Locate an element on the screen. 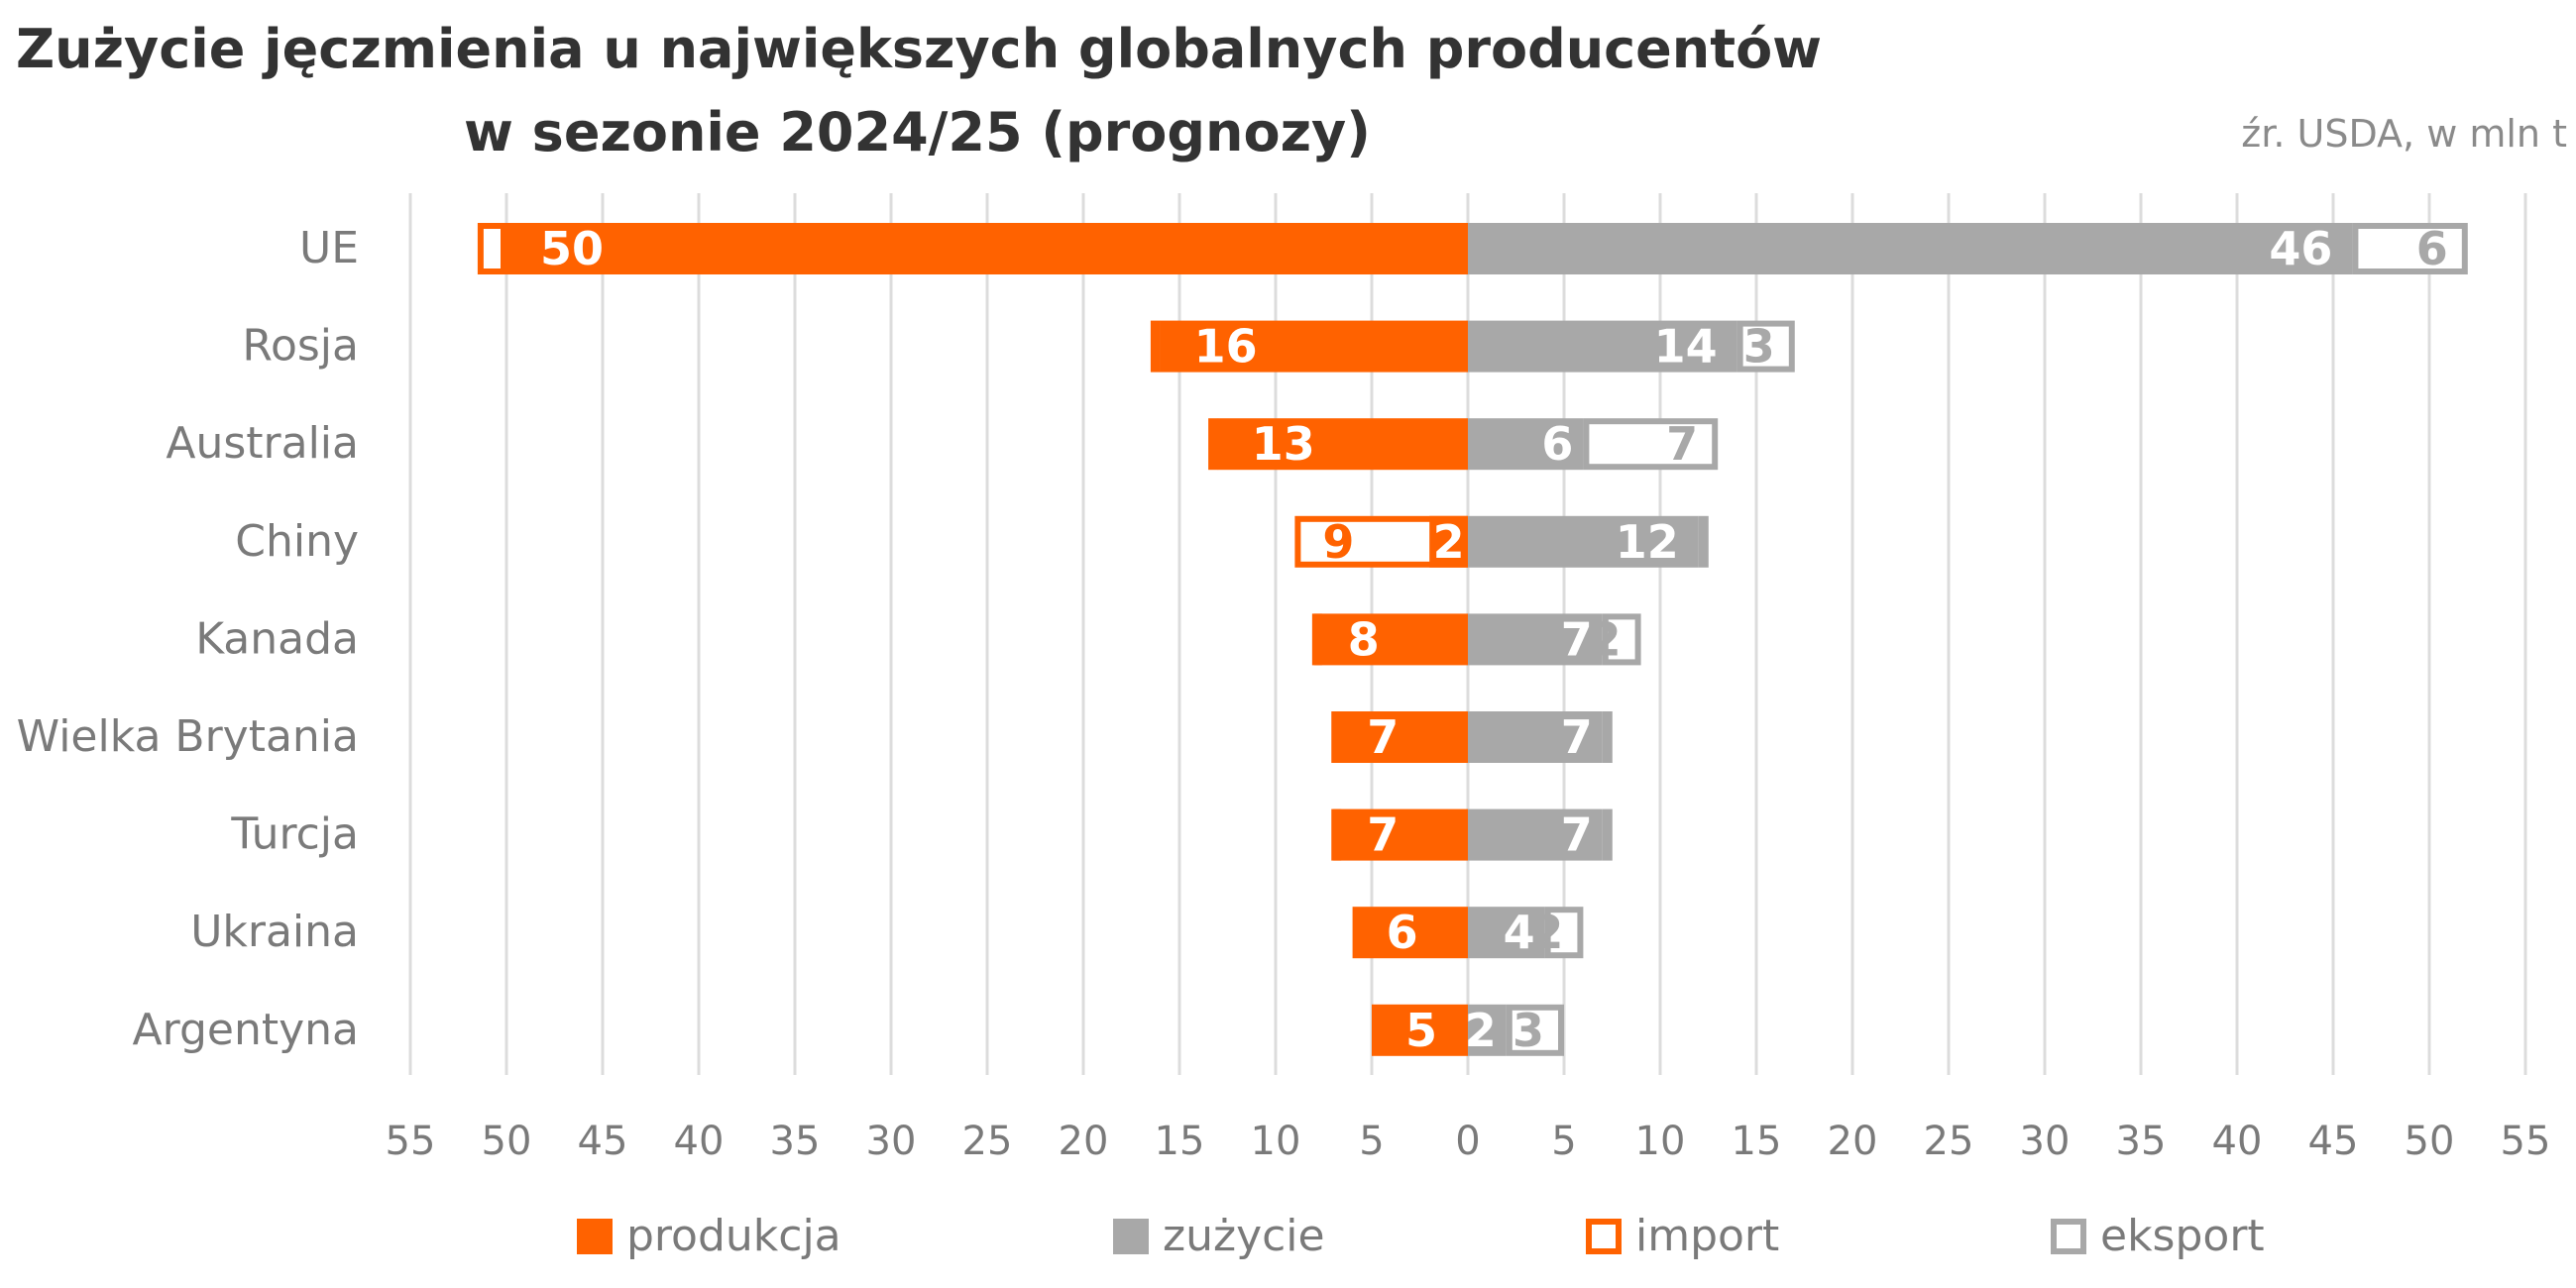 The width and height of the screenshot is (2576, 1288). data-label-eksport-kanada: 2 is located at coordinates (1606, 639).